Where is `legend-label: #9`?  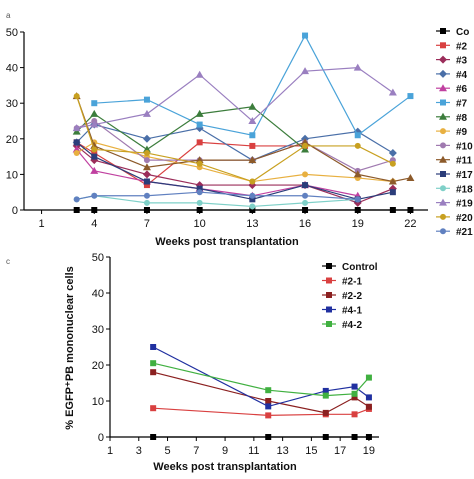
legend-label: #9 is located at coordinates (462, 132).